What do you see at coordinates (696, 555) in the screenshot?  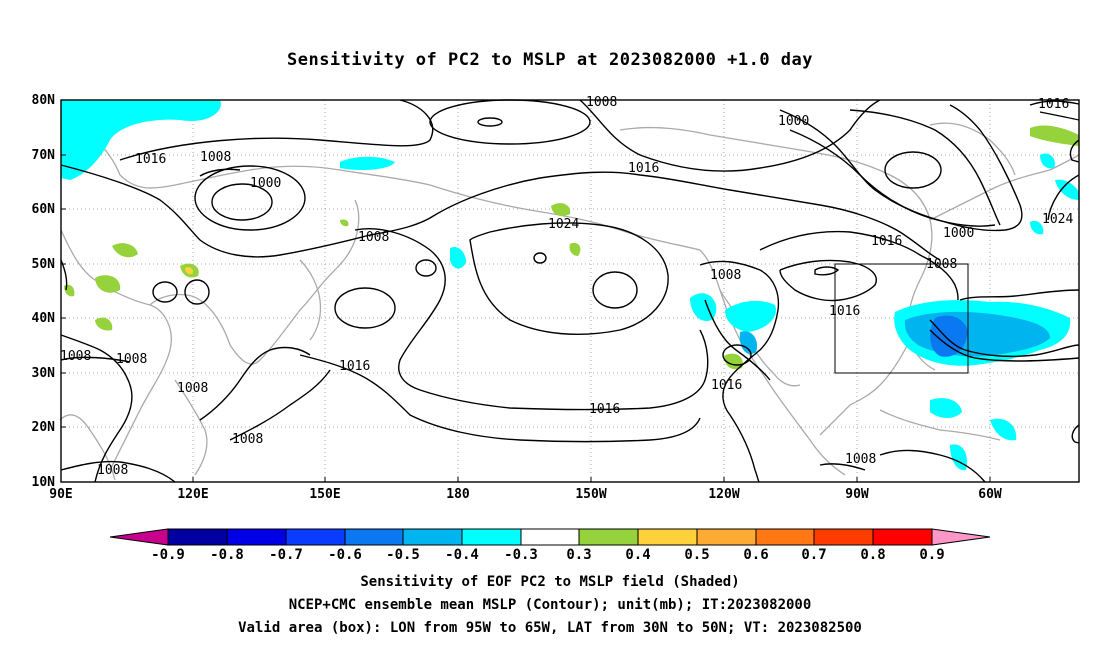 I see `colorbar-label: 0.5` at bounding box center [696, 555].